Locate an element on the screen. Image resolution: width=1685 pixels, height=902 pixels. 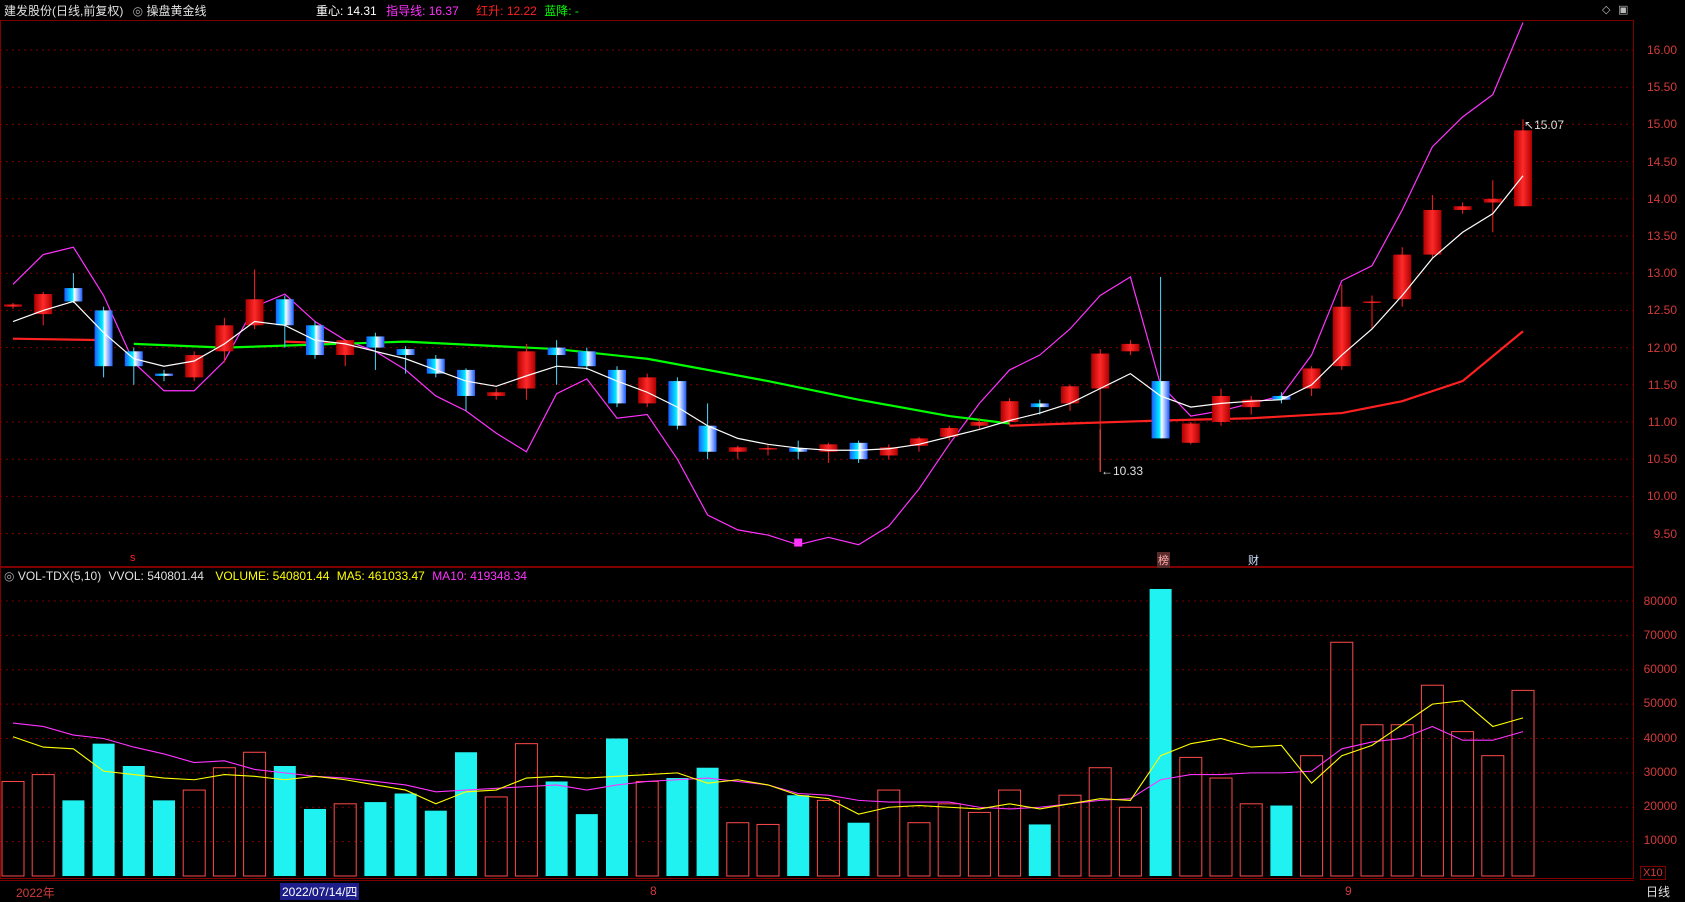
indicator-name: 操盘黄金线 is located at coordinates (176, 11).